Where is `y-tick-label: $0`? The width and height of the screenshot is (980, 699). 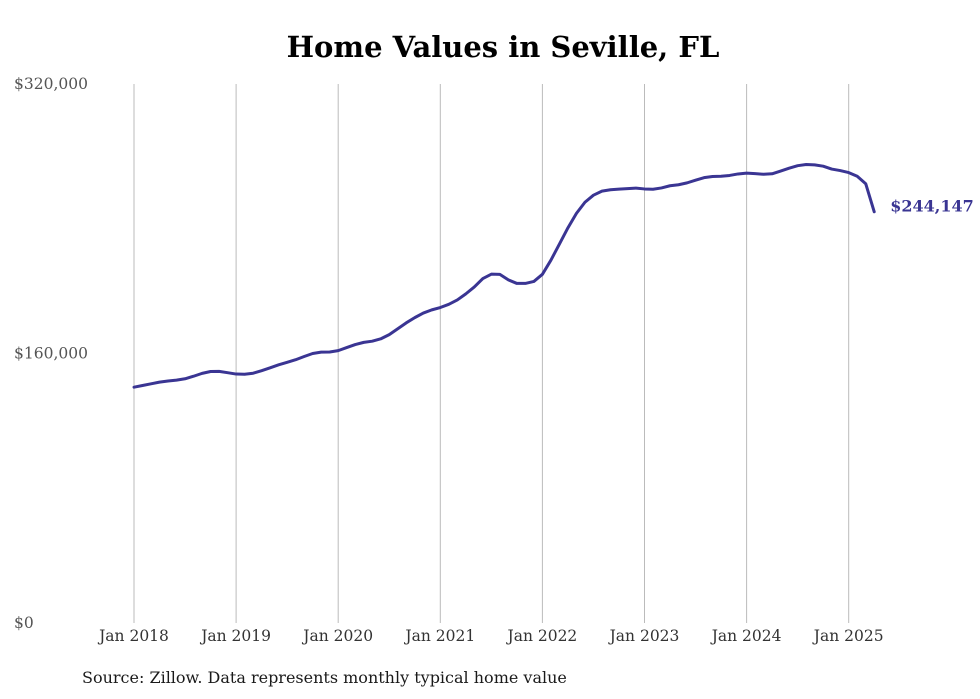
y-tick-label: $0 is located at coordinates (24, 623).